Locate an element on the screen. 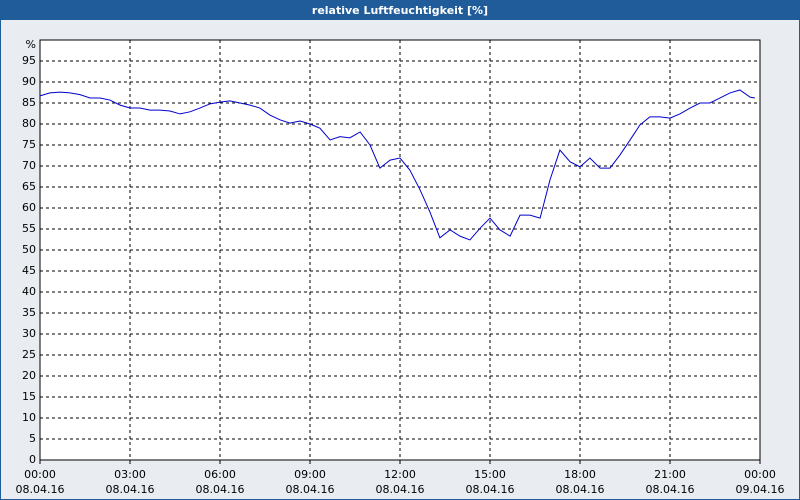 This screenshot has height=500, width=800. y-tick-label: 80 is located at coordinates (29, 123).